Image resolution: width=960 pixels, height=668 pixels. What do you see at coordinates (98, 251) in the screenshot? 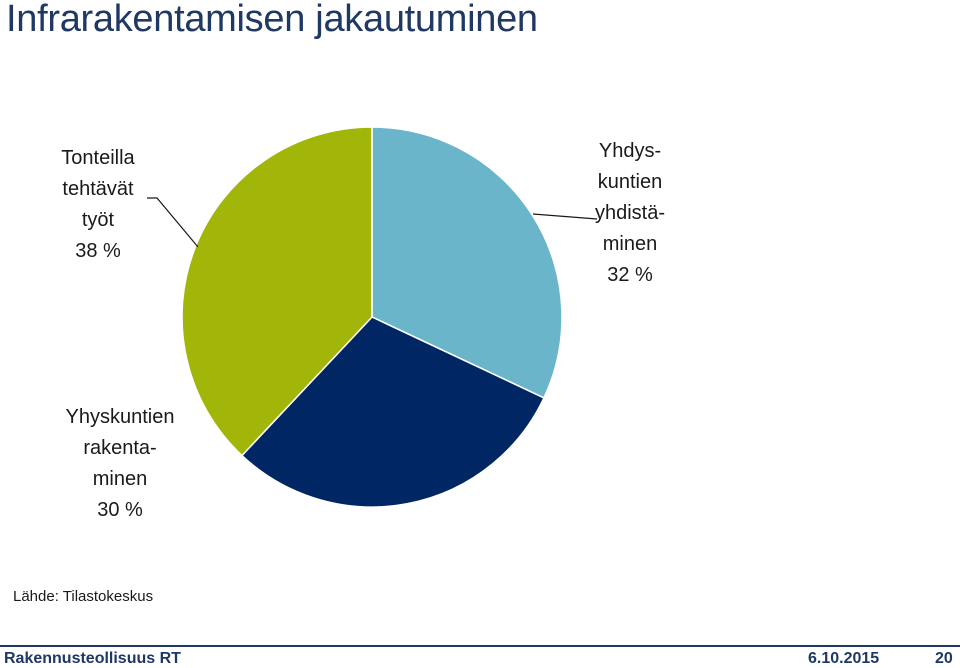
I see `slice-label-line: 38 %` at bounding box center [98, 251].